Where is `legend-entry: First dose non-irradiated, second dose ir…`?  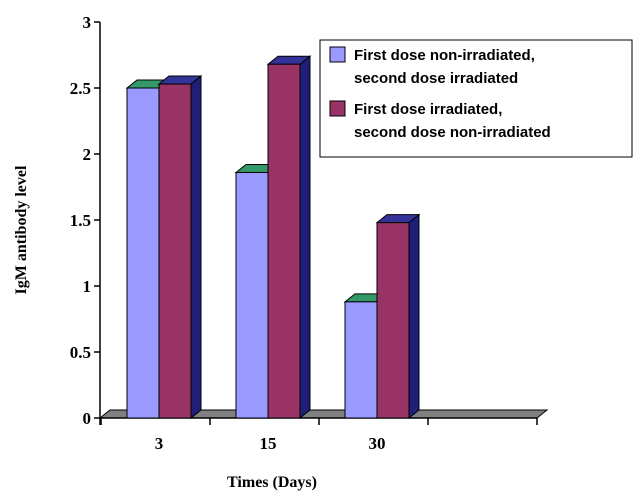 legend-entry: First dose non-irradiated, second dose ir… is located at coordinates (432, 66).